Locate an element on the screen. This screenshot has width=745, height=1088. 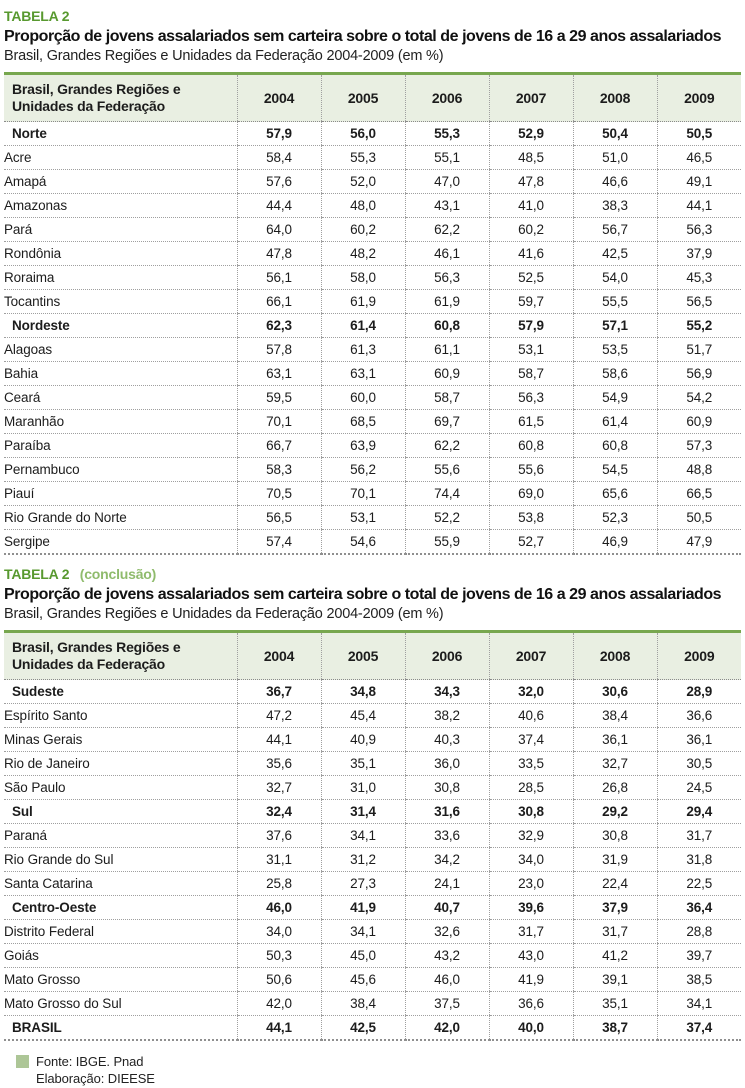
value-cell: 37,4 is located at coordinates (530, 739).